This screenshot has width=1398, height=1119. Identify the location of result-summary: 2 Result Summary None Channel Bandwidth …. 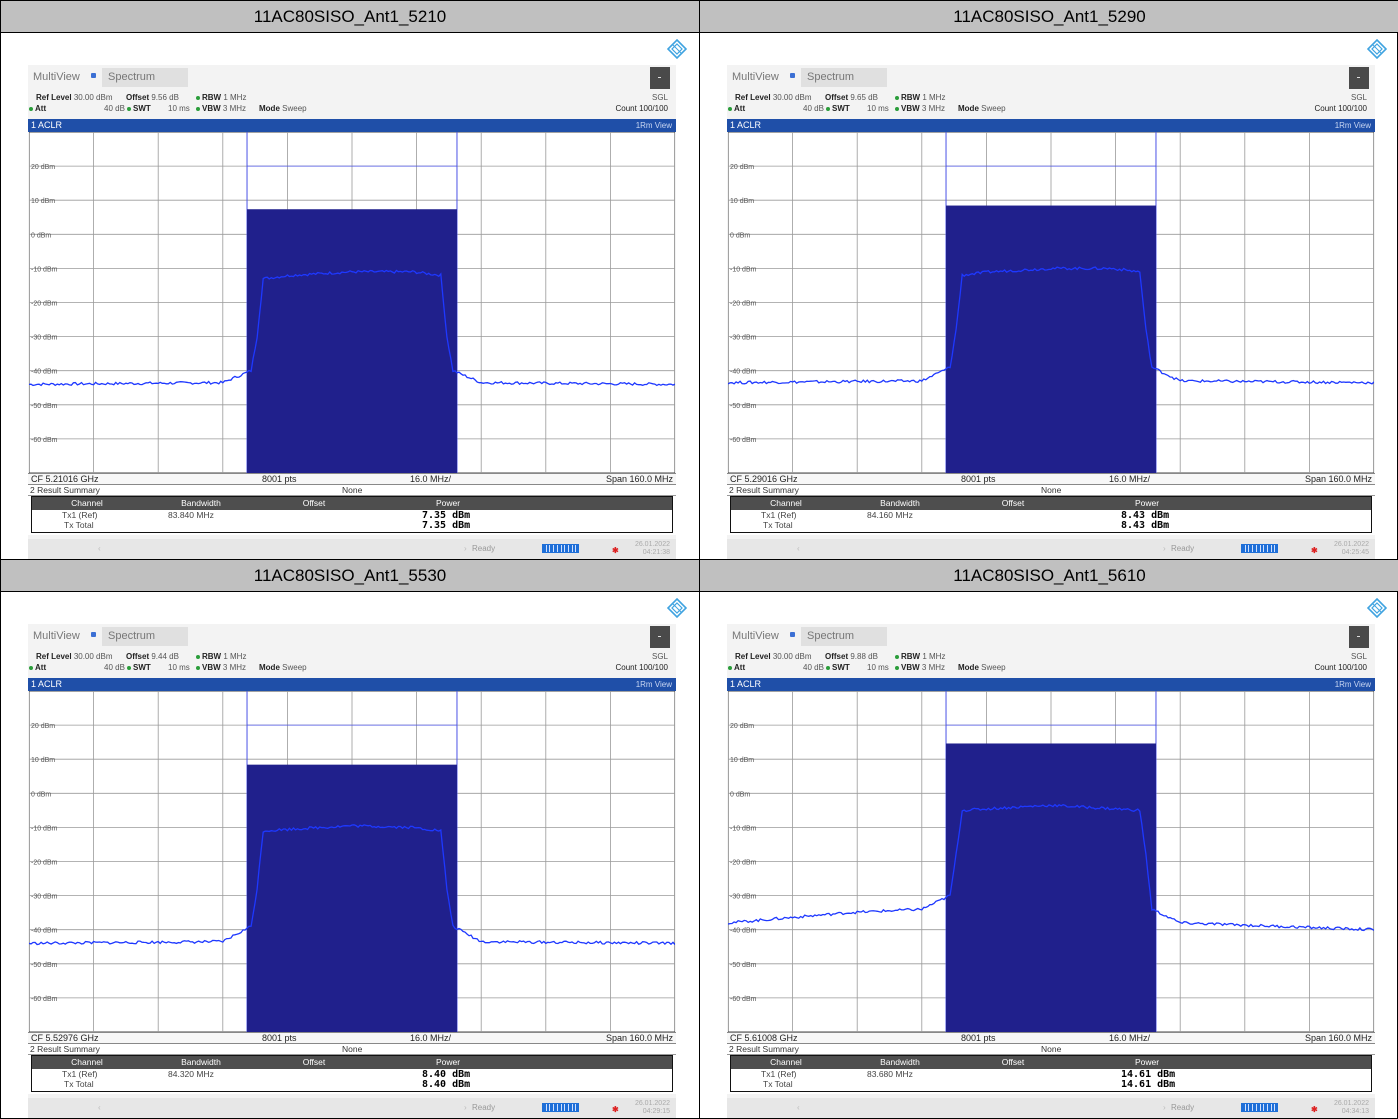
(352, 1069).